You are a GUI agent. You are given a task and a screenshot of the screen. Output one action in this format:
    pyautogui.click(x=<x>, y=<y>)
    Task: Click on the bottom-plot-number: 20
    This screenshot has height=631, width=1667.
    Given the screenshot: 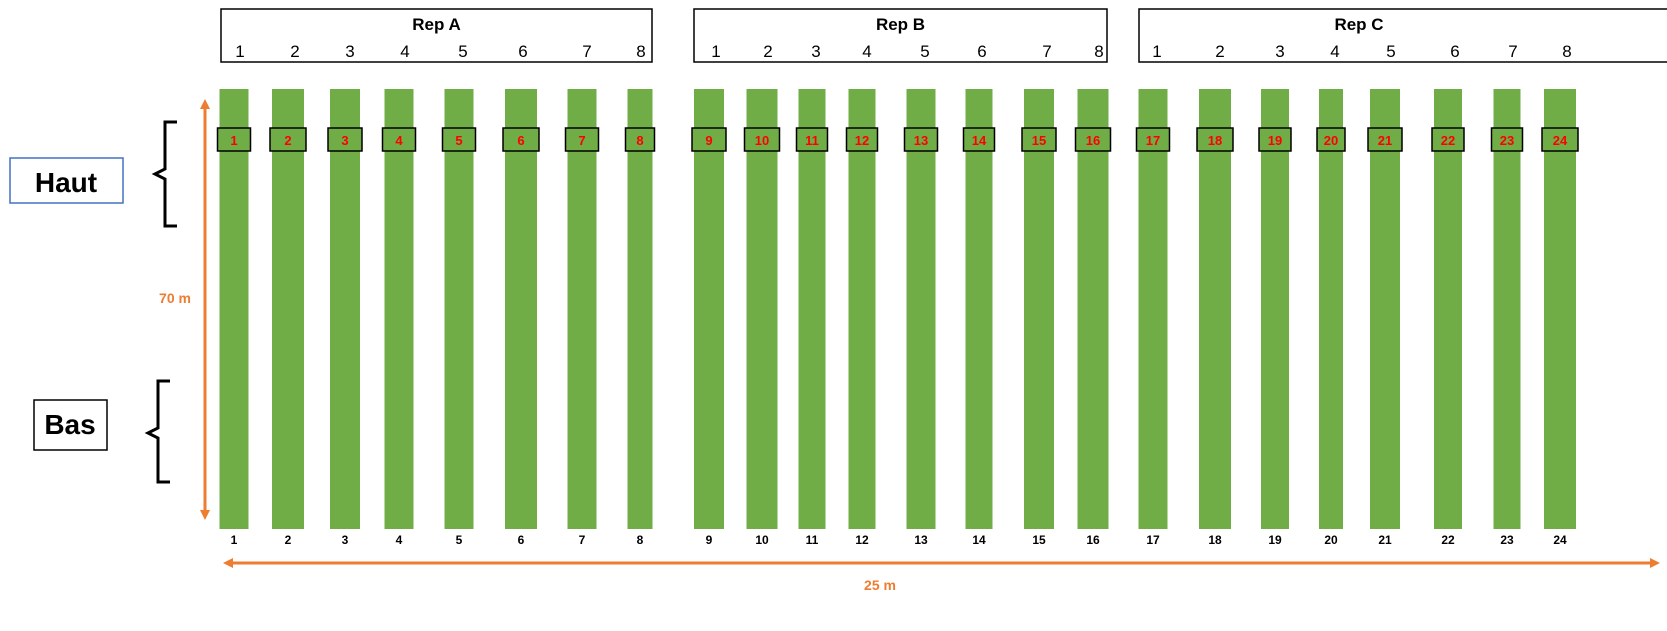 What is the action you would take?
    pyautogui.click(x=1331, y=540)
    